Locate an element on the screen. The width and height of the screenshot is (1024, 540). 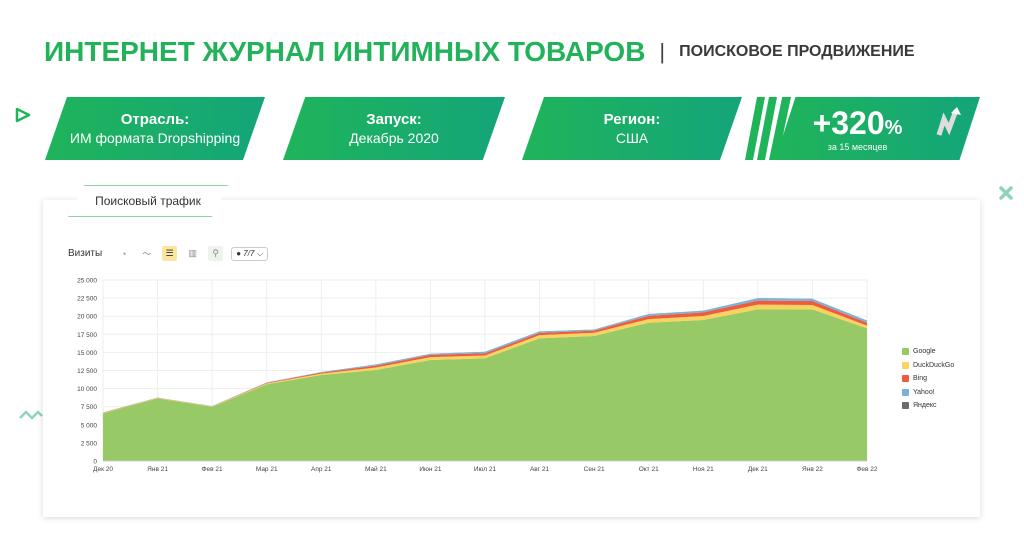
region-card: Регион: США is located at coordinates (632, 128).